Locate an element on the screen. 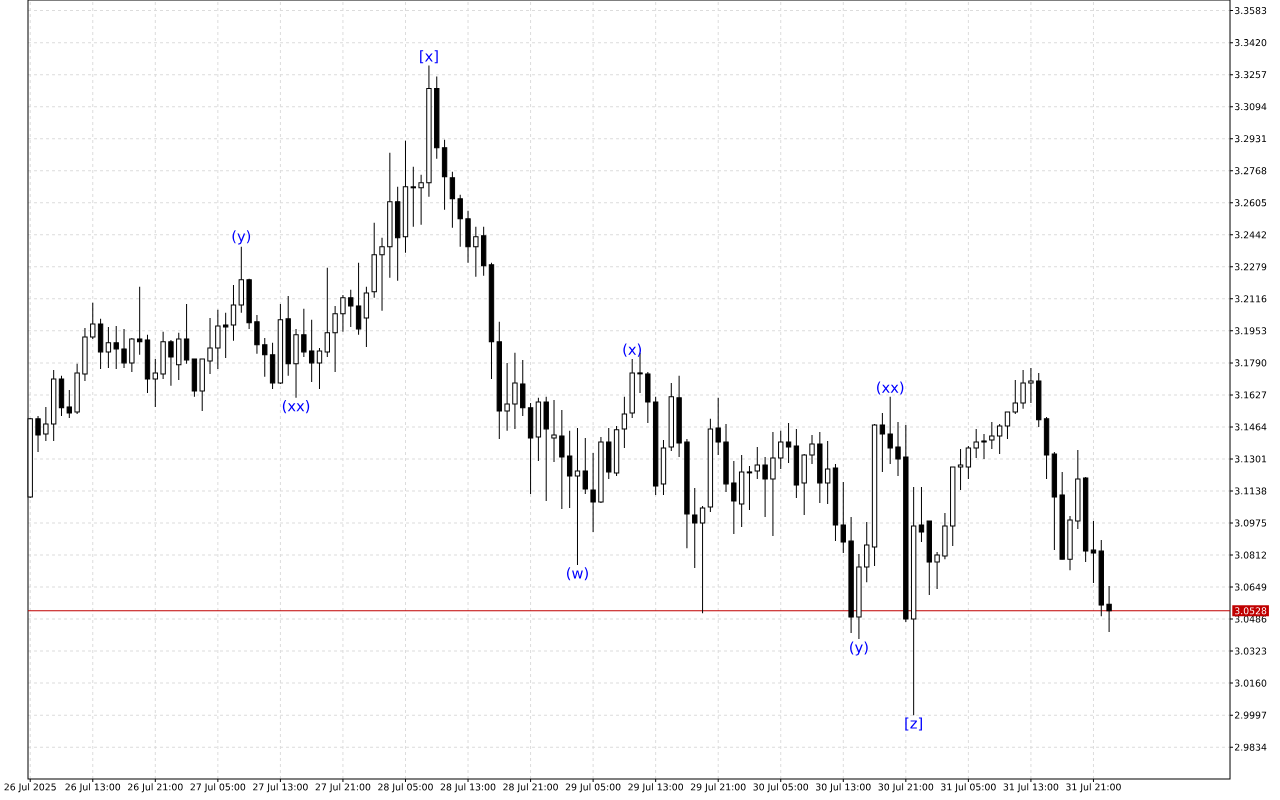 The height and width of the screenshot is (800, 1280). y-tick-label: 3.1790 is located at coordinates (1250, 363).